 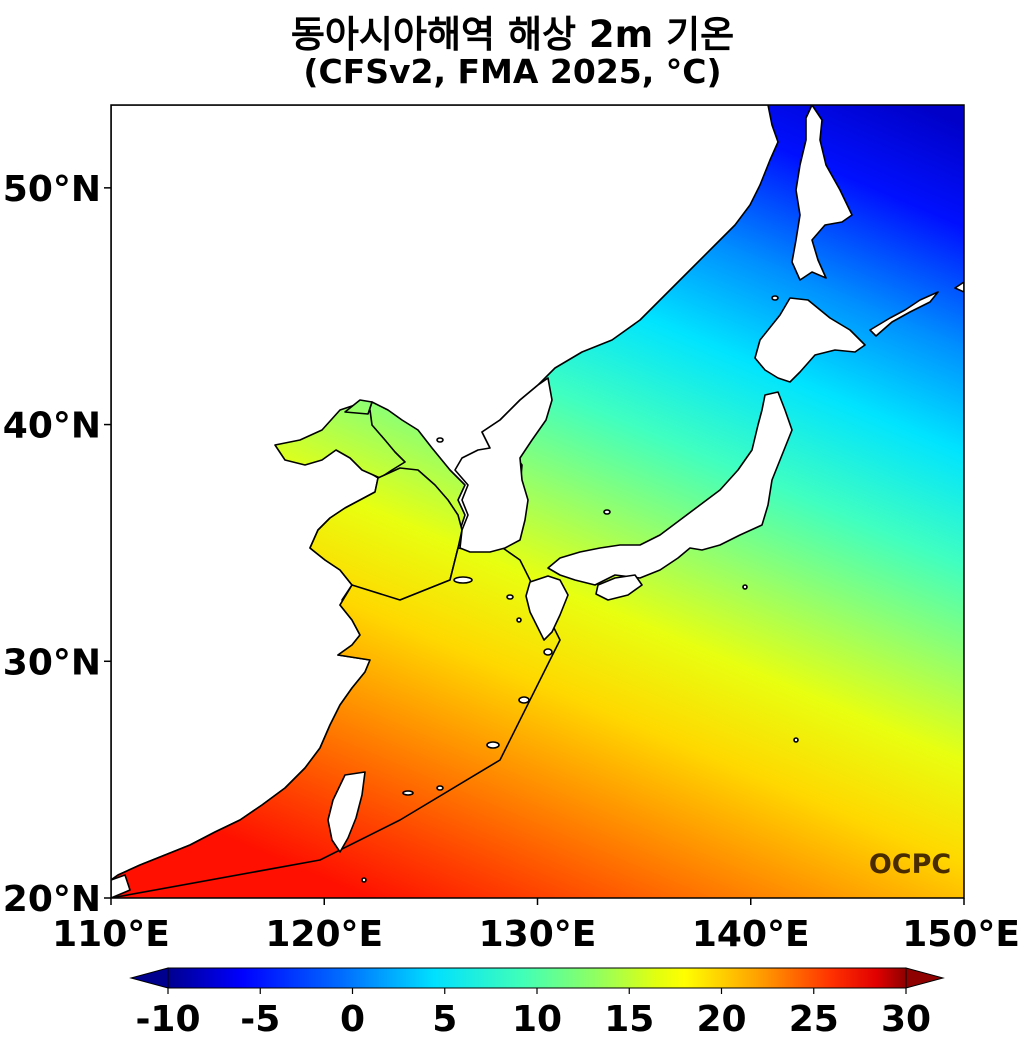 What do you see at coordinates (52, 899) in the screenshot?
I see `lat-tick-label: 20°N` at bounding box center [52, 899].